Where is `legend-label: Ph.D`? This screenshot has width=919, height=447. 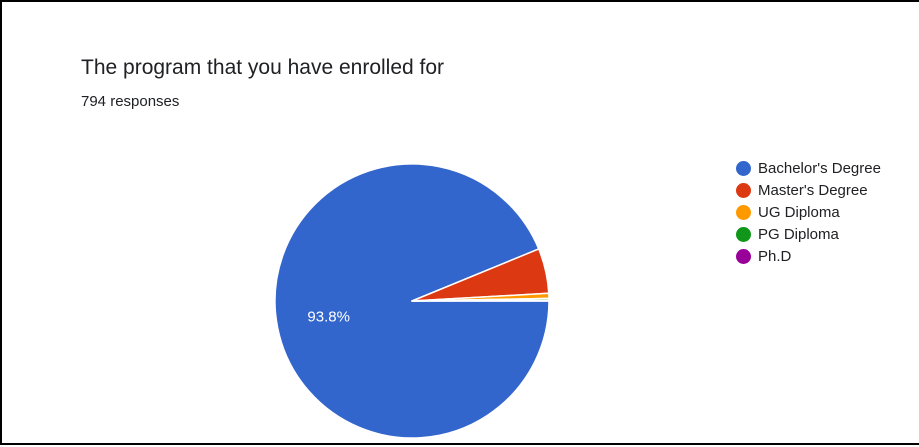
legend-label: Ph.D is located at coordinates (775, 256).